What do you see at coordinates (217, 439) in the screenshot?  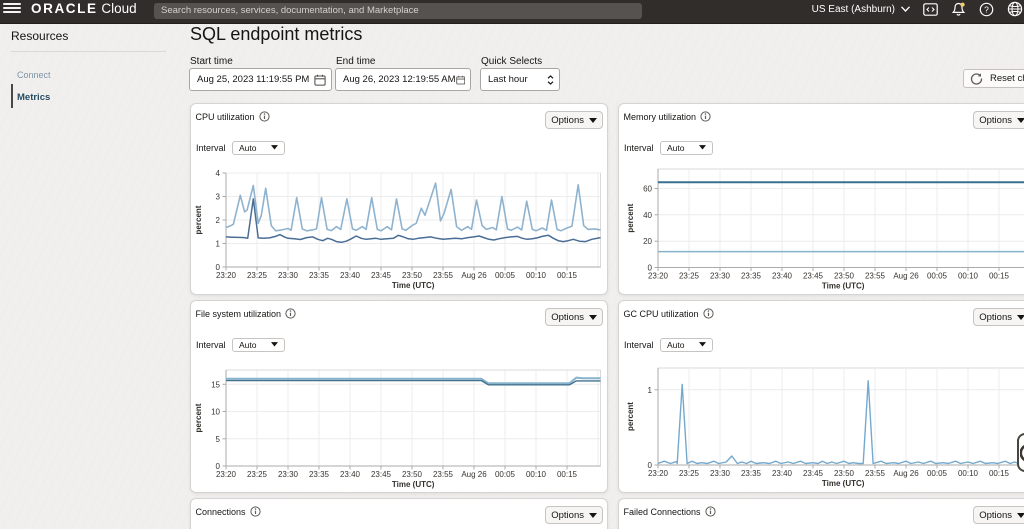 I see `svg-text: 5` at bounding box center [217, 439].